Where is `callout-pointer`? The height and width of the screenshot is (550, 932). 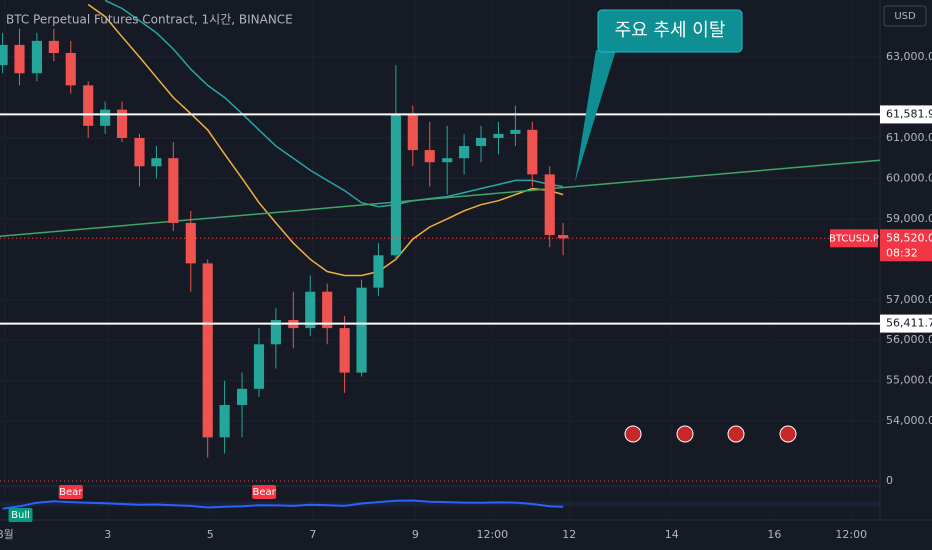
callout-pointer is located at coordinates (595, 116).